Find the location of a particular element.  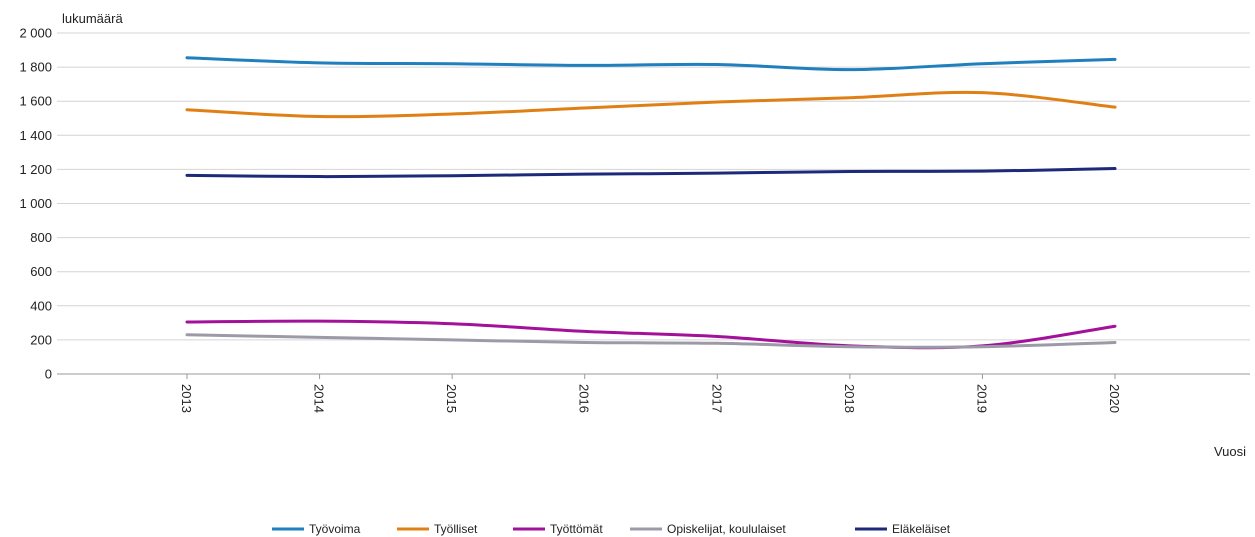

legend-item: Työttömät is located at coordinates (558, 529).